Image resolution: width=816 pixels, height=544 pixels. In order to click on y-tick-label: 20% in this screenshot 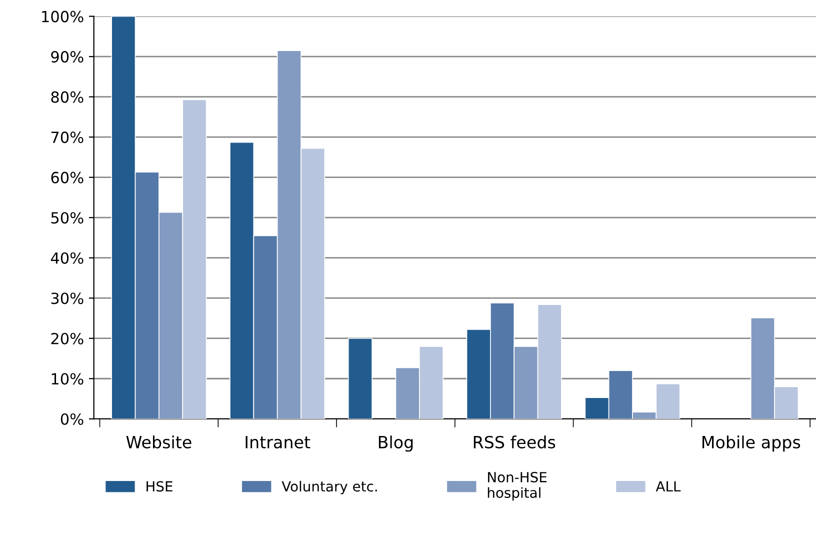, I will do `click(67, 338)`.